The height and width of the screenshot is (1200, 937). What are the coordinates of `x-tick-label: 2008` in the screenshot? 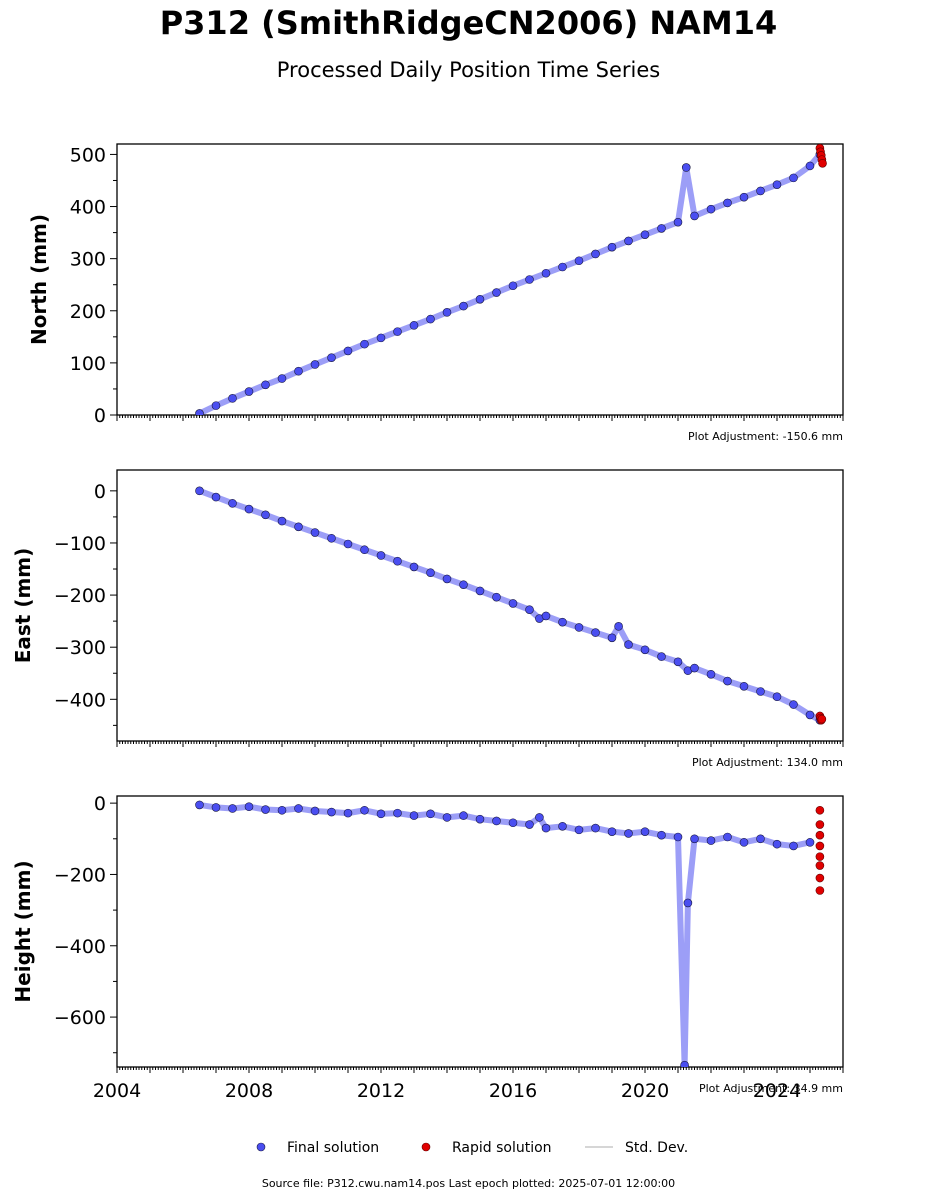 It's located at (249, 1091).